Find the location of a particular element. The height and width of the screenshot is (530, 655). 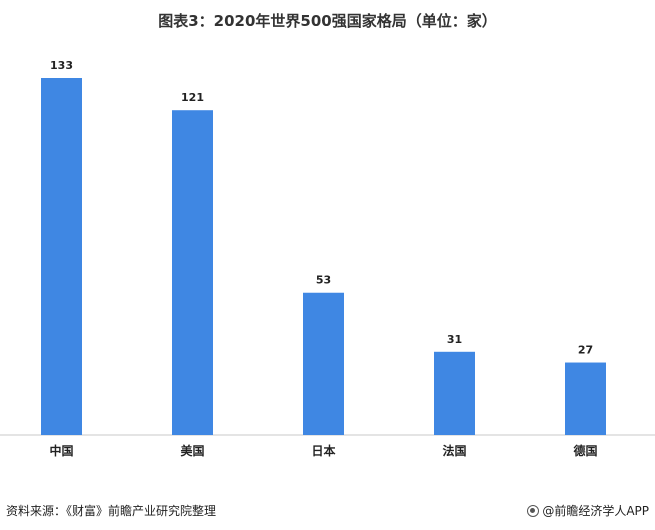

brand-logo-icon is located at coordinates (533, 510).